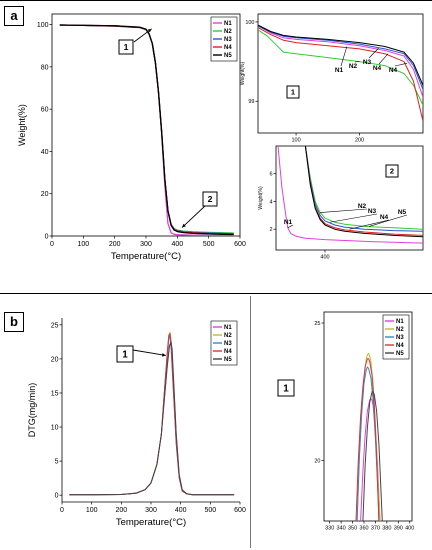  I want to click on dtg-main-y-tick-label: 15, so click(55, 393).